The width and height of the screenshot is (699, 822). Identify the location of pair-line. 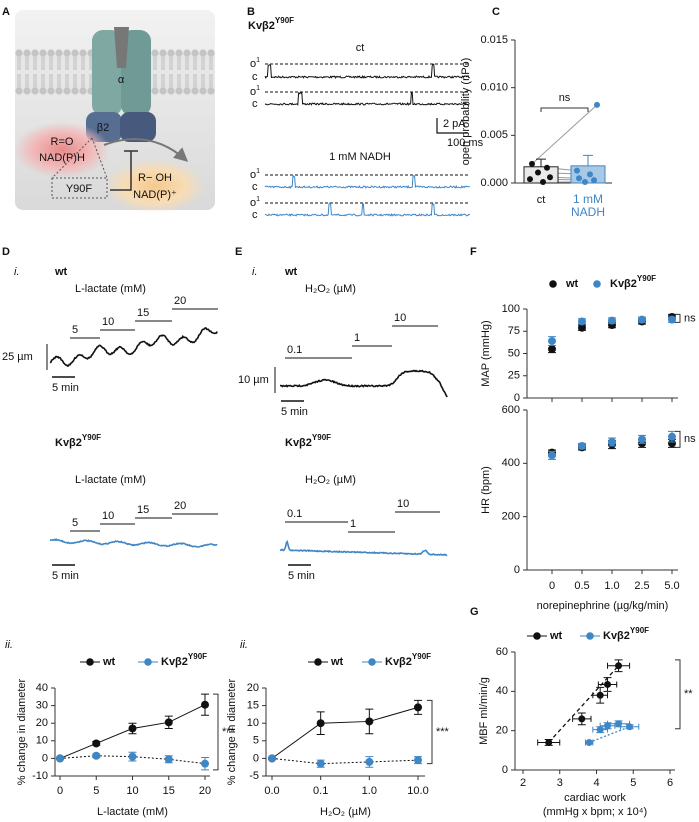
(564, 134).